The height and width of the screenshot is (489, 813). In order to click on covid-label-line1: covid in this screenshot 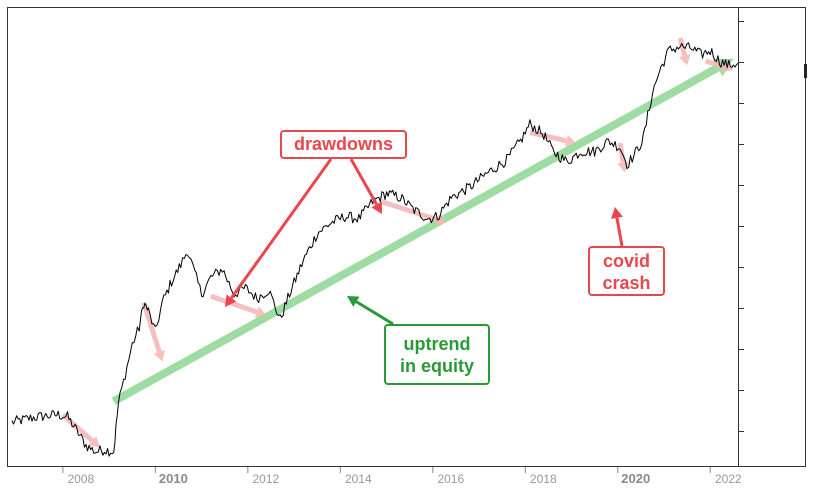, I will do `click(626, 261)`.